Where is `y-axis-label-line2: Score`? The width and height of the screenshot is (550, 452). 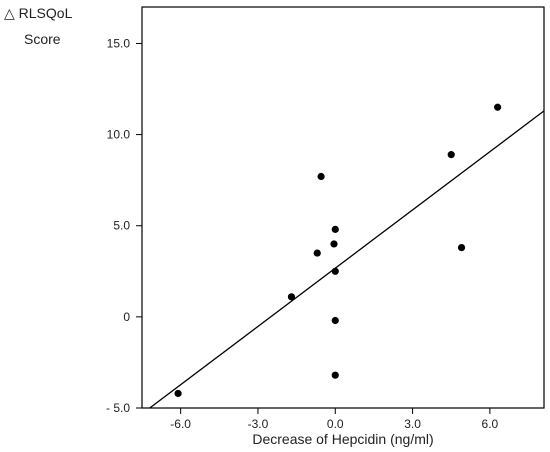
y-axis-label-line2: Score is located at coordinates (42, 39).